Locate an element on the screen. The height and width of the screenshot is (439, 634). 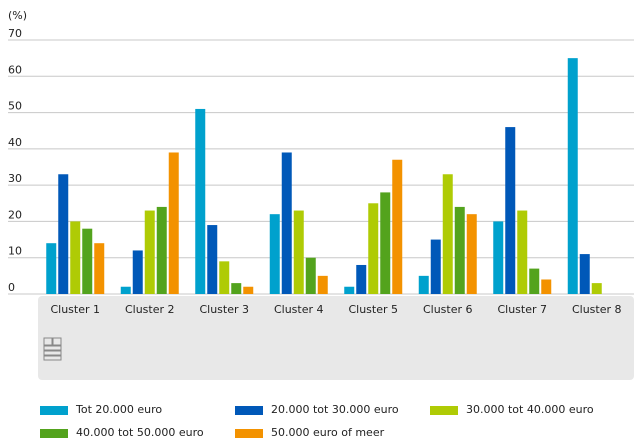
x-tick-label: Cluster 6 is located at coordinates (448, 309).